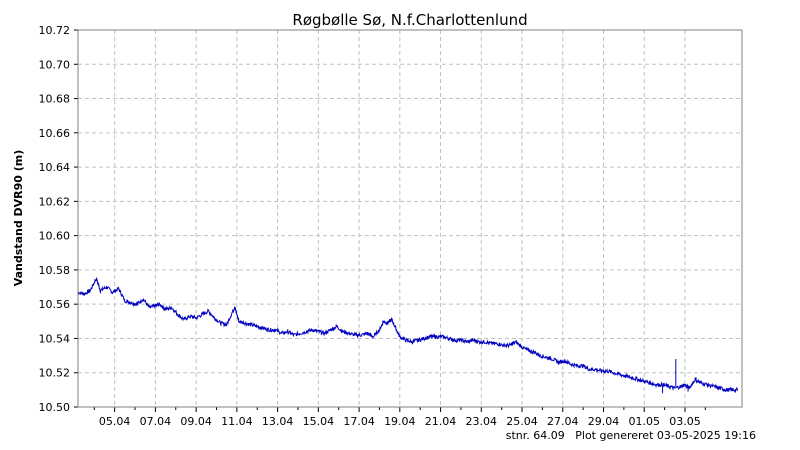 The image size is (800, 450). Describe the element at coordinates (644, 421) in the screenshot. I see `x-tick-label: 01.05` at that location.